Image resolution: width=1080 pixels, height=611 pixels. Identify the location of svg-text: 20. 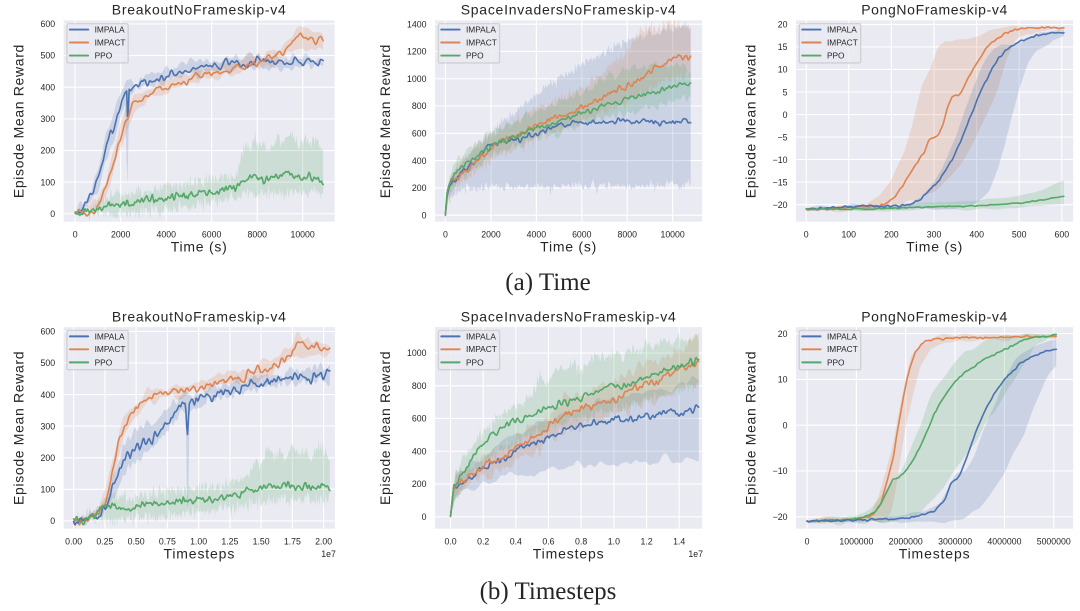
(783, 25).